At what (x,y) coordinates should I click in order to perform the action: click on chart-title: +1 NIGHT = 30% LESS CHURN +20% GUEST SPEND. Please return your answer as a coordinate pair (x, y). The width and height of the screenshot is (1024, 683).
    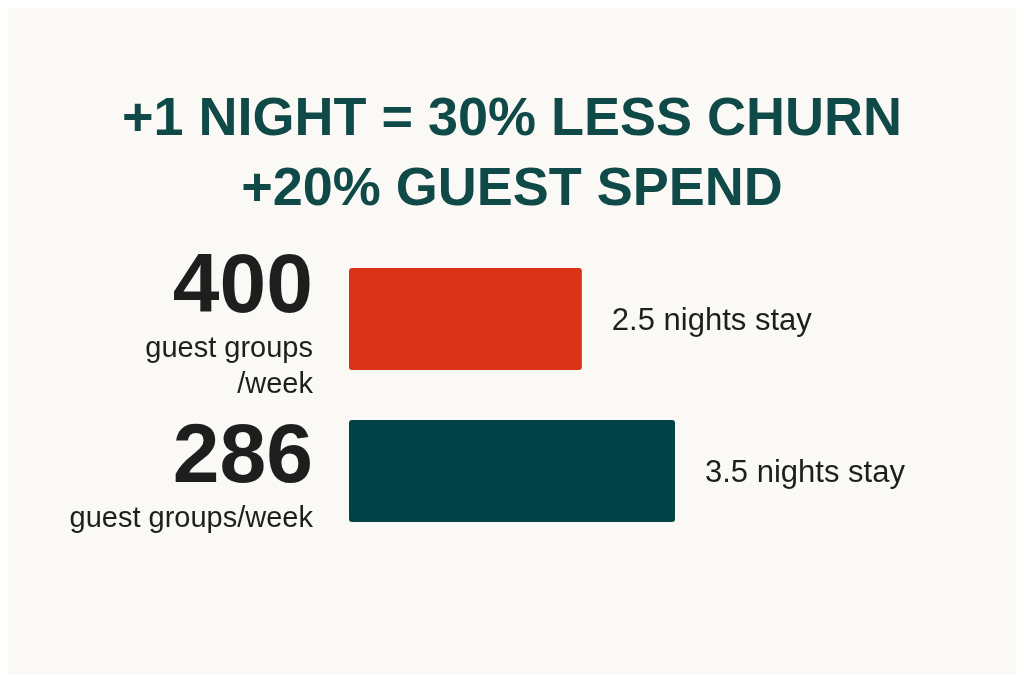
    Looking at the image, I should click on (512, 151).